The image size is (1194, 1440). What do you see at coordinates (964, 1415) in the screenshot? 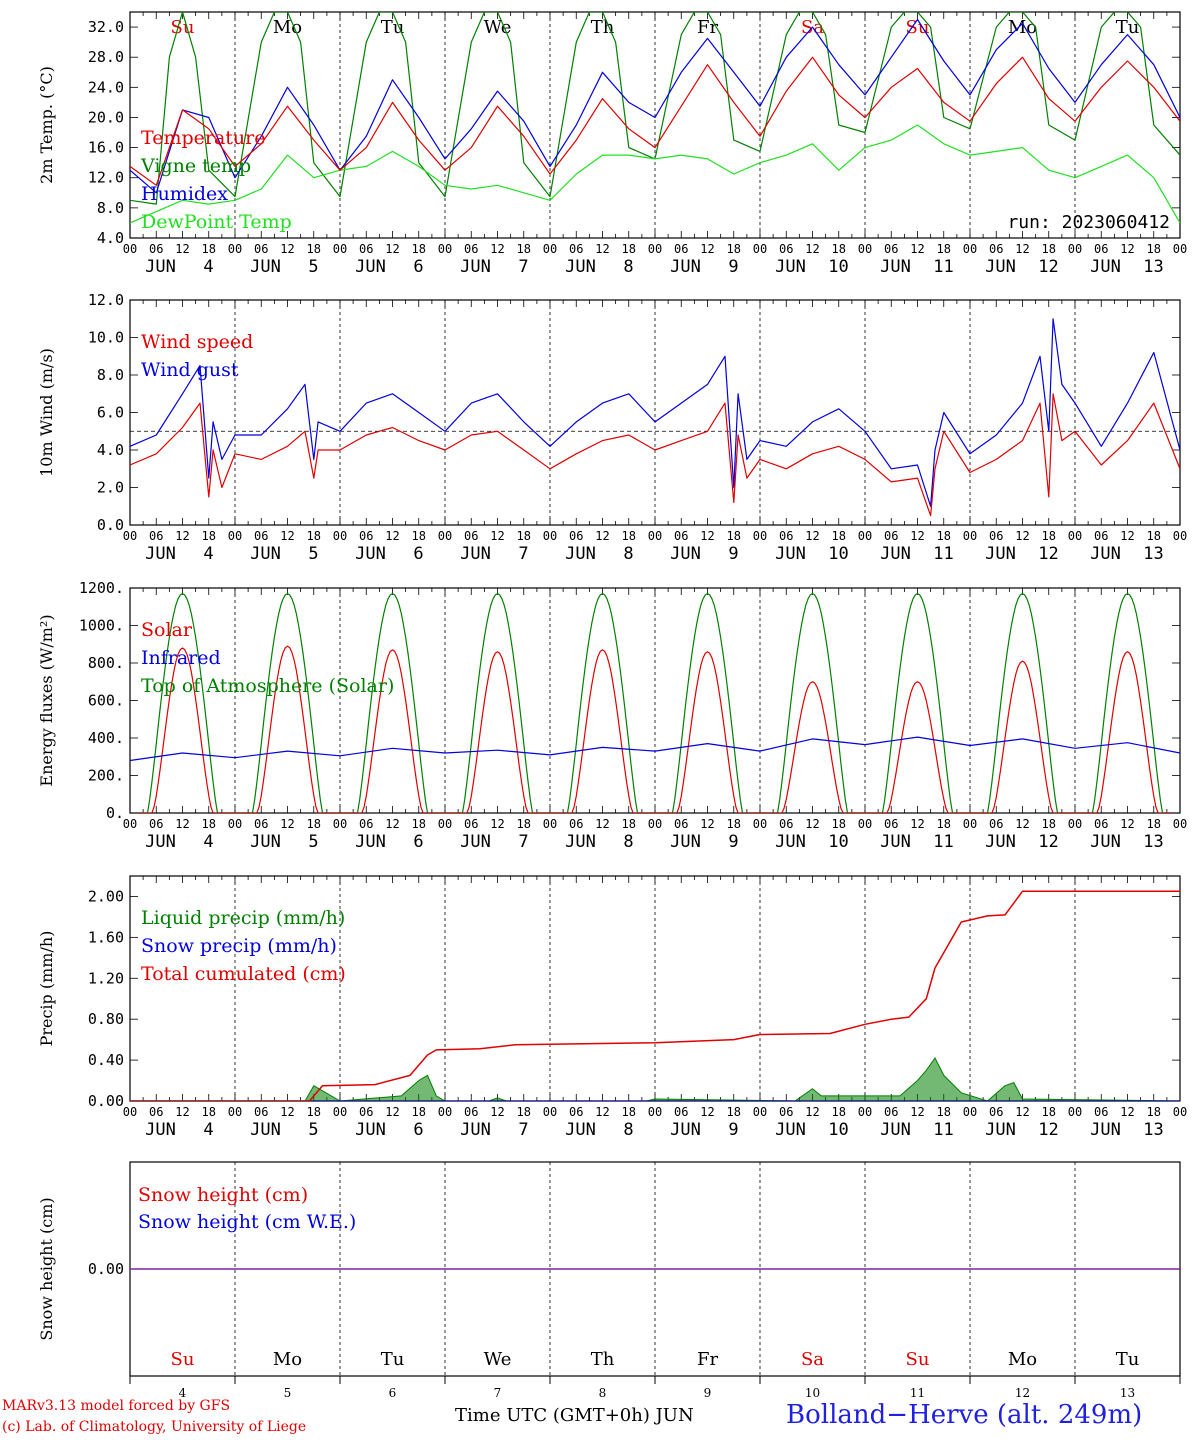
I see `station-name: Bolland−Herve (alt. 249m)` at bounding box center [964, 1415].